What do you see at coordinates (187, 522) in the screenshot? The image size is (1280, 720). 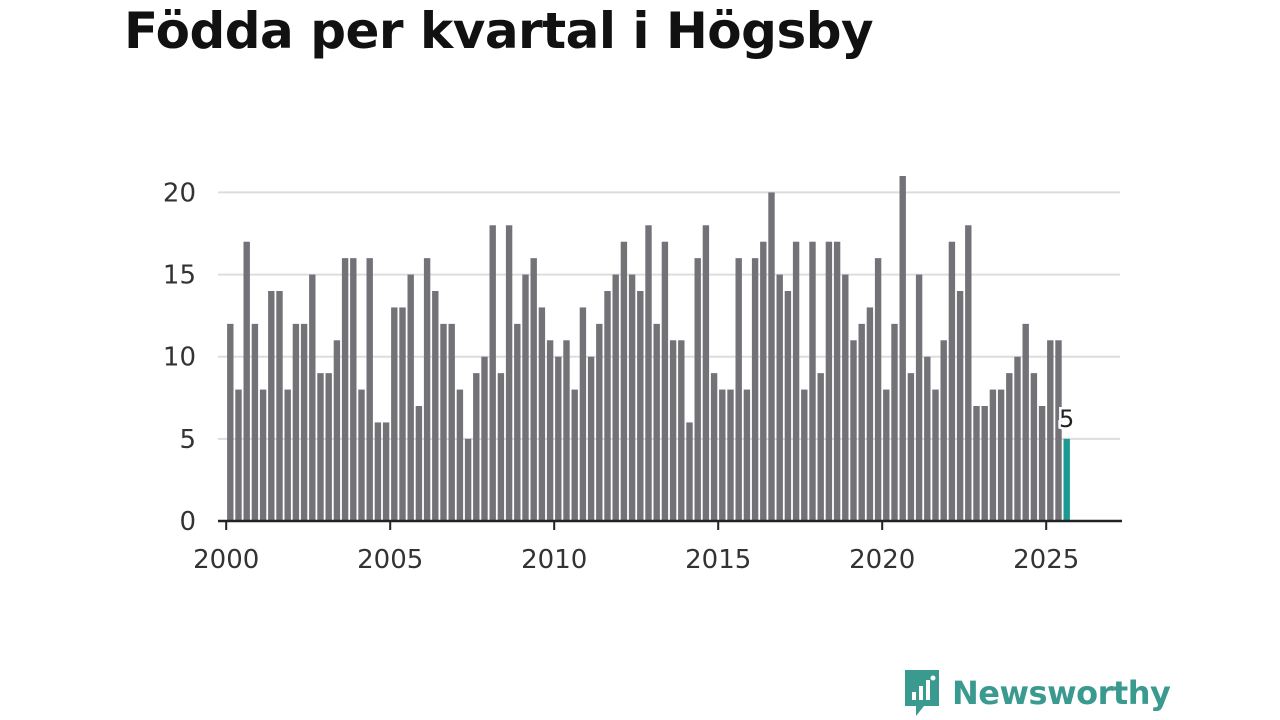 I see `y-tick-label: 0` at bounding box center [187, 522].